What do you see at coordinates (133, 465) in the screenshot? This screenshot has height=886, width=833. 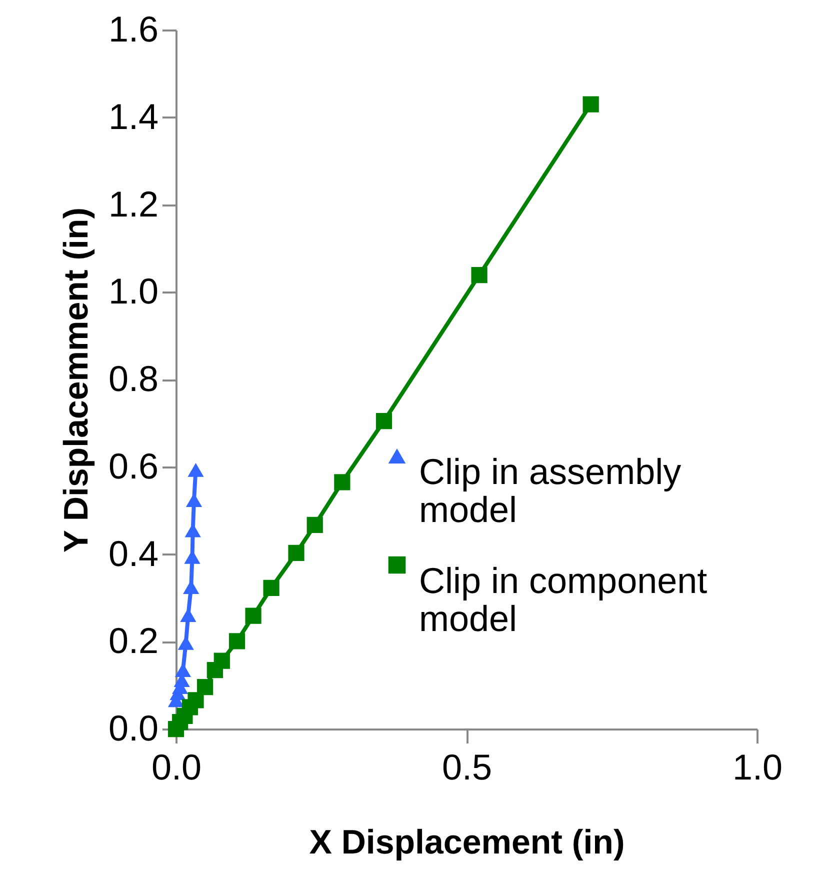 I see `y-tick-label: 0.6` at bounding box center [133, 465].